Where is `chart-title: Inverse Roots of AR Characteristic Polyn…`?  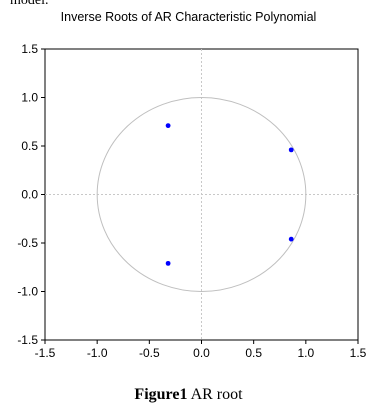
chart-title: Inverse Roots of AR Characteristic Polyn… is located at coordinates (188, 17).